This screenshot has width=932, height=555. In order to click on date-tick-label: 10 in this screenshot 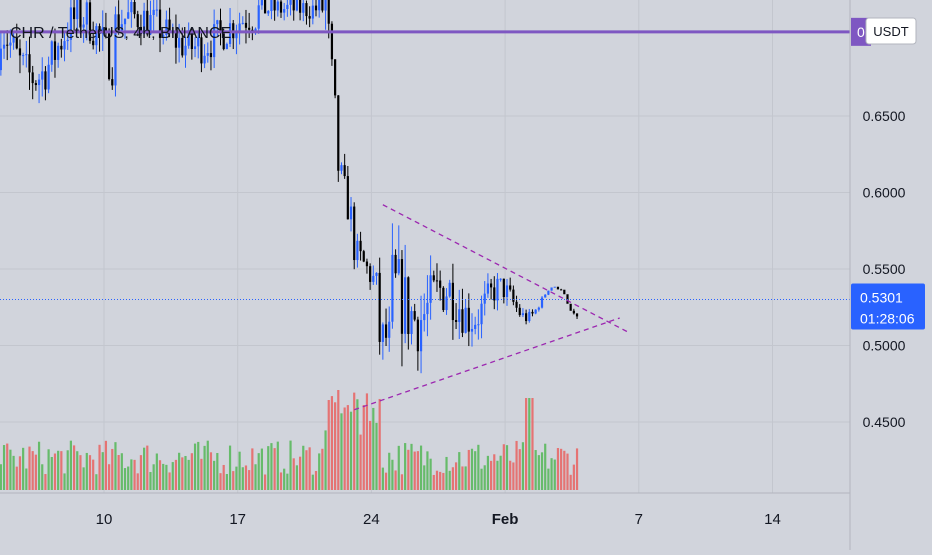, I will do `click(104, 519)`.